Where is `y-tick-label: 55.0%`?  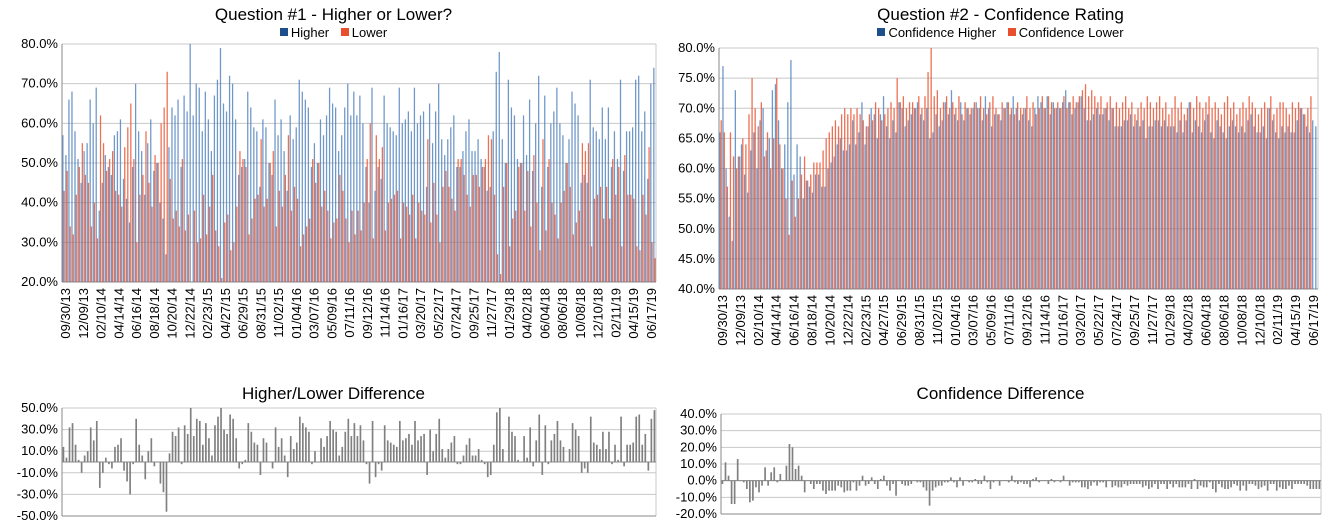 y-tick-label: 55.0% is located at coordinates (696, 198).